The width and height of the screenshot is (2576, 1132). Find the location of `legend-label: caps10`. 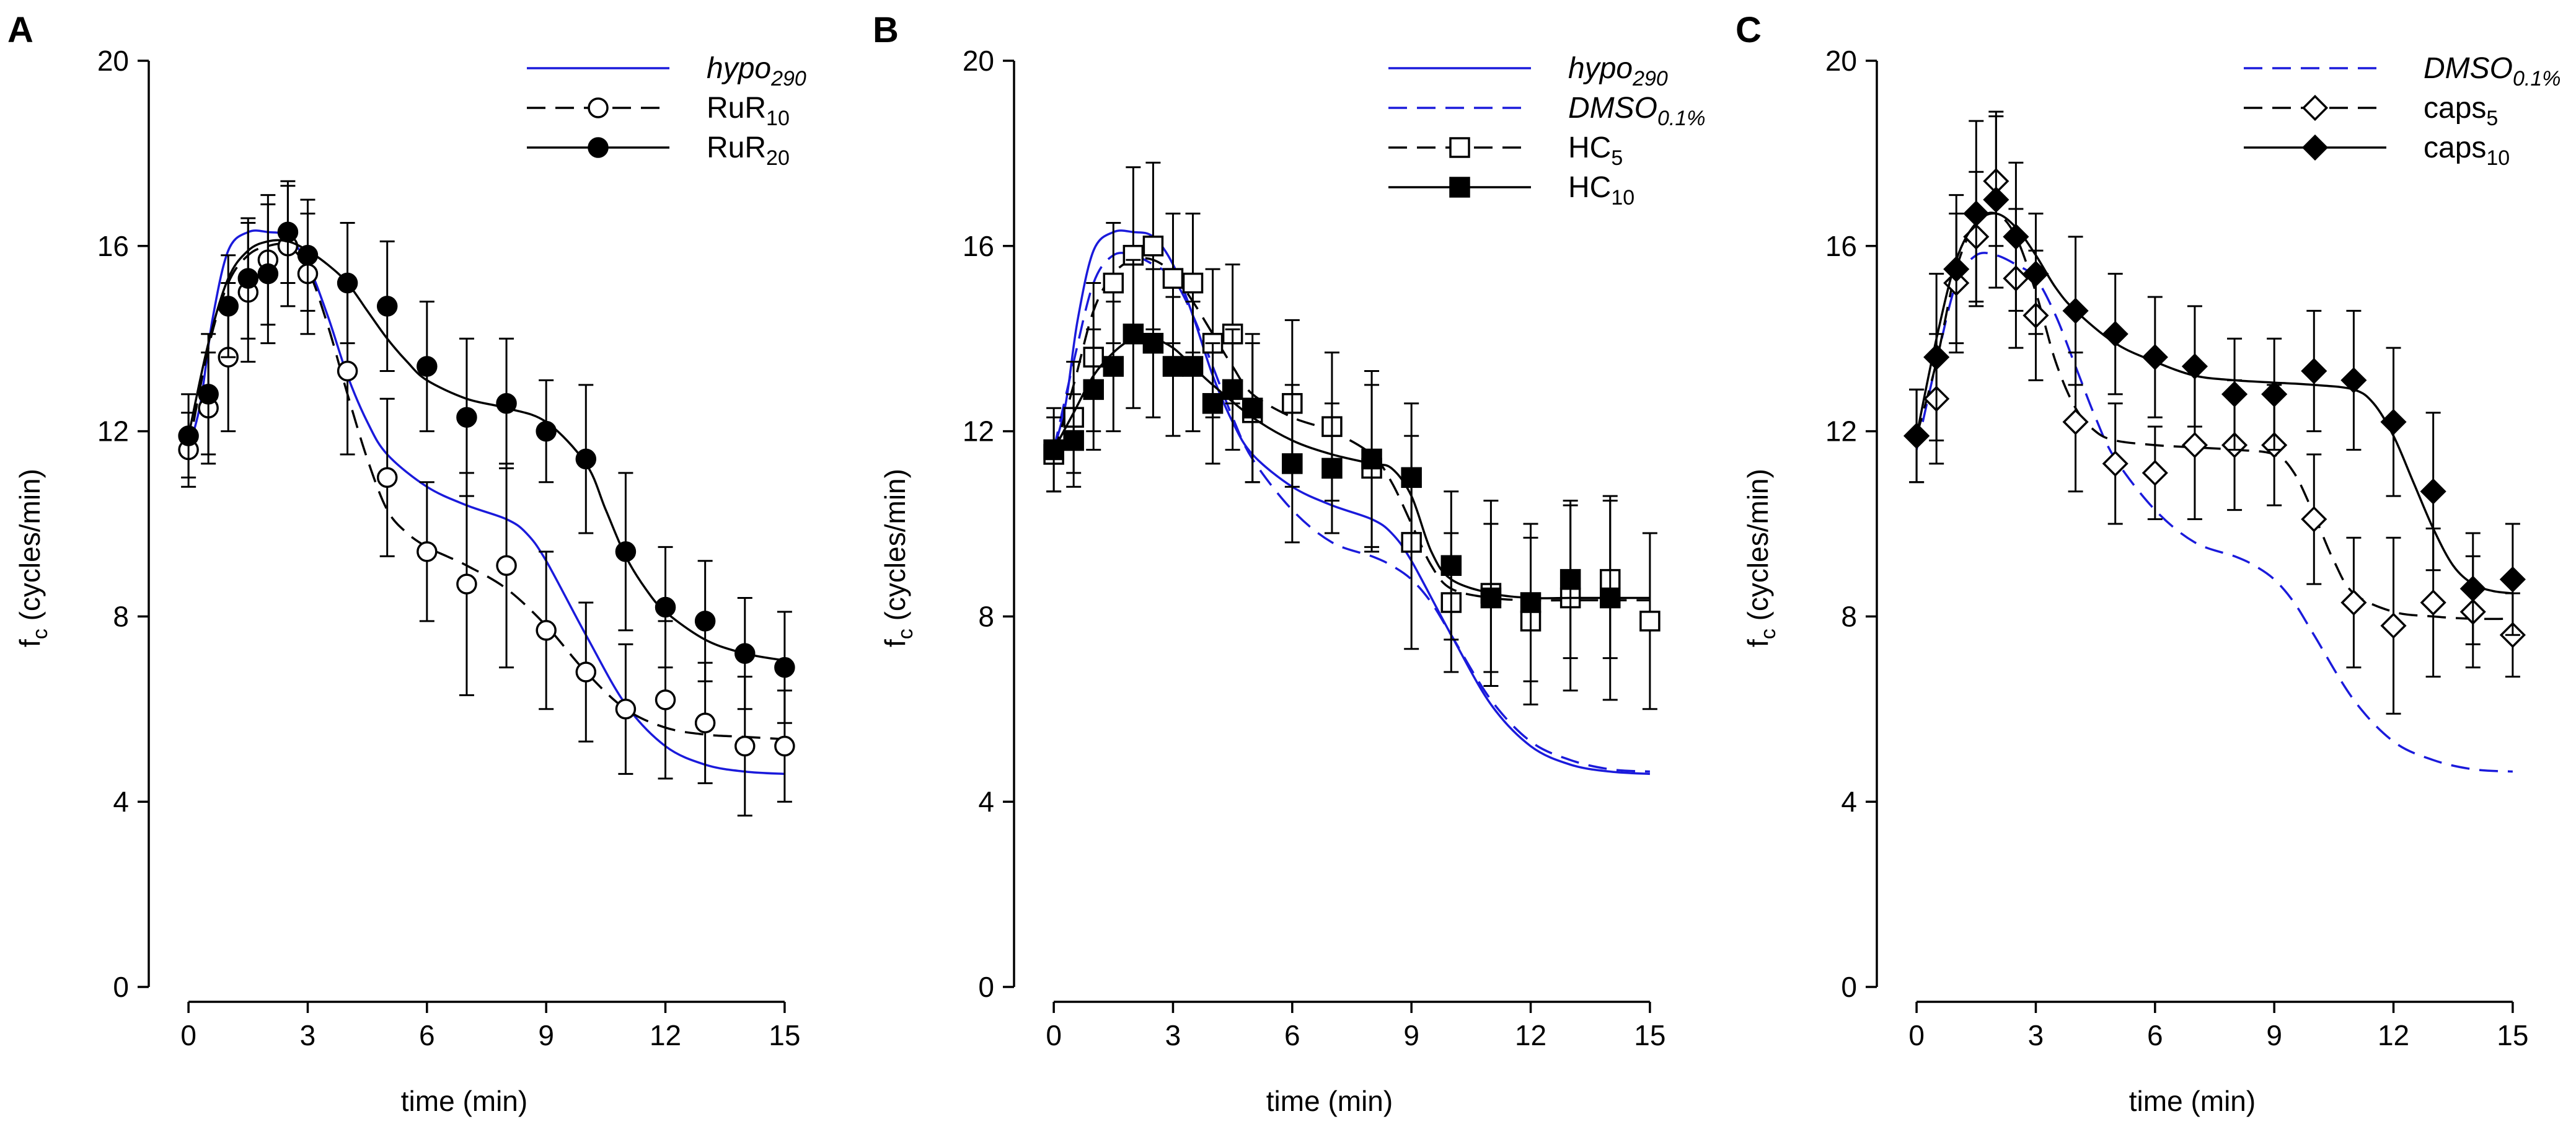

legend-label: caps10 is located at coordinates (2467, 150).